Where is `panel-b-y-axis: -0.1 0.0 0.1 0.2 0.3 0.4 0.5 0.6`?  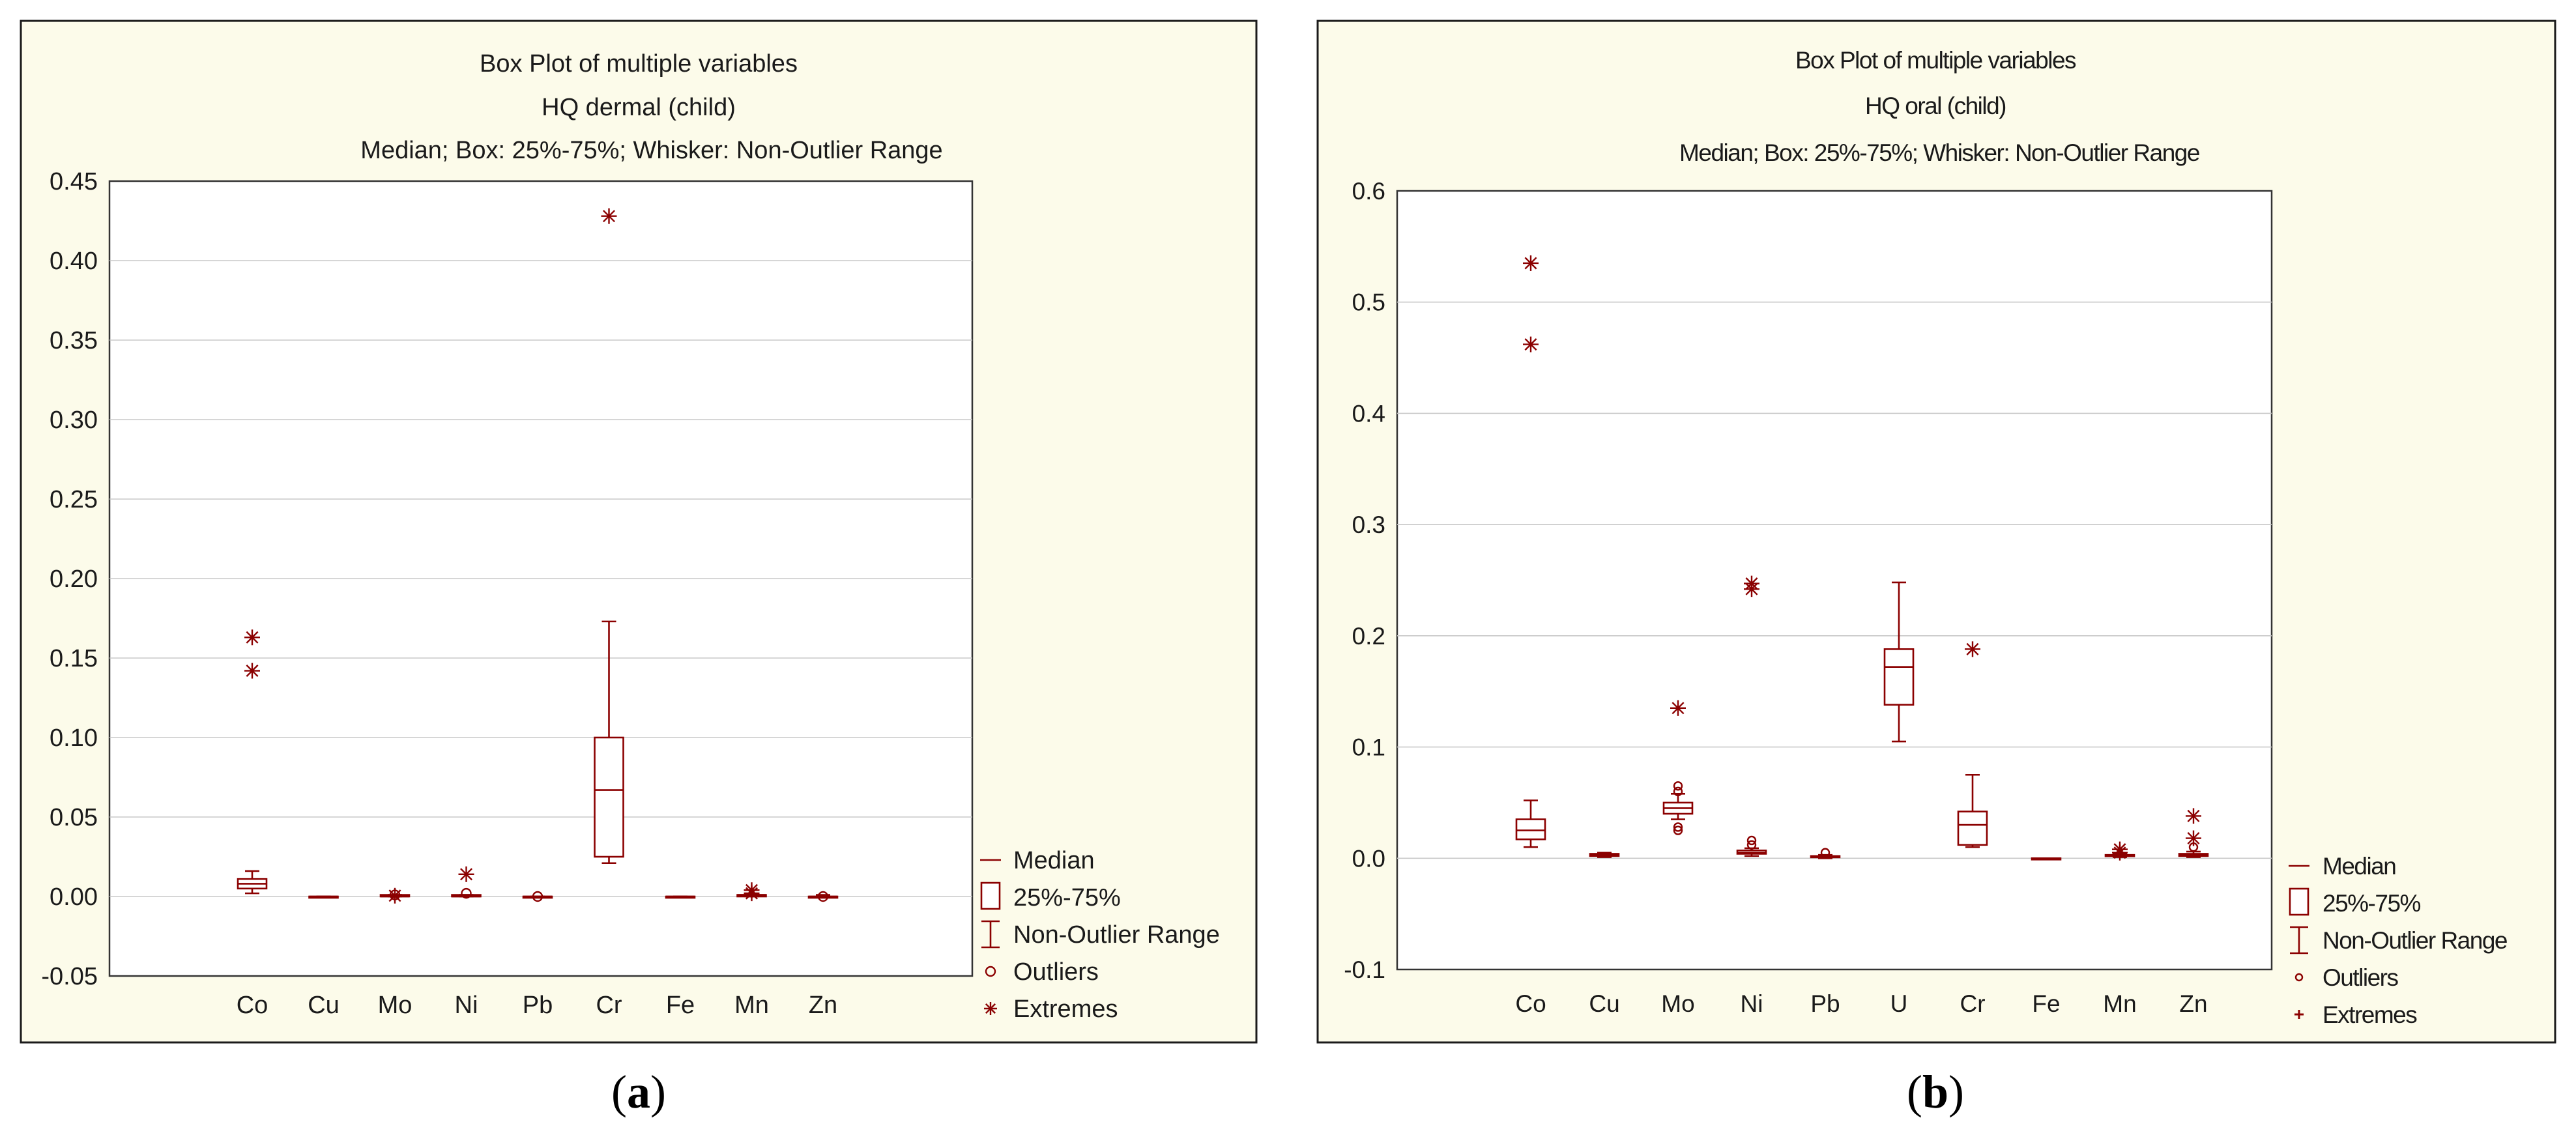
panel-b-y-axis: -0.1 0.0 0.1 0.2 0.3 0.4 0.5 0.6 is located at coordinates (1365, 581).